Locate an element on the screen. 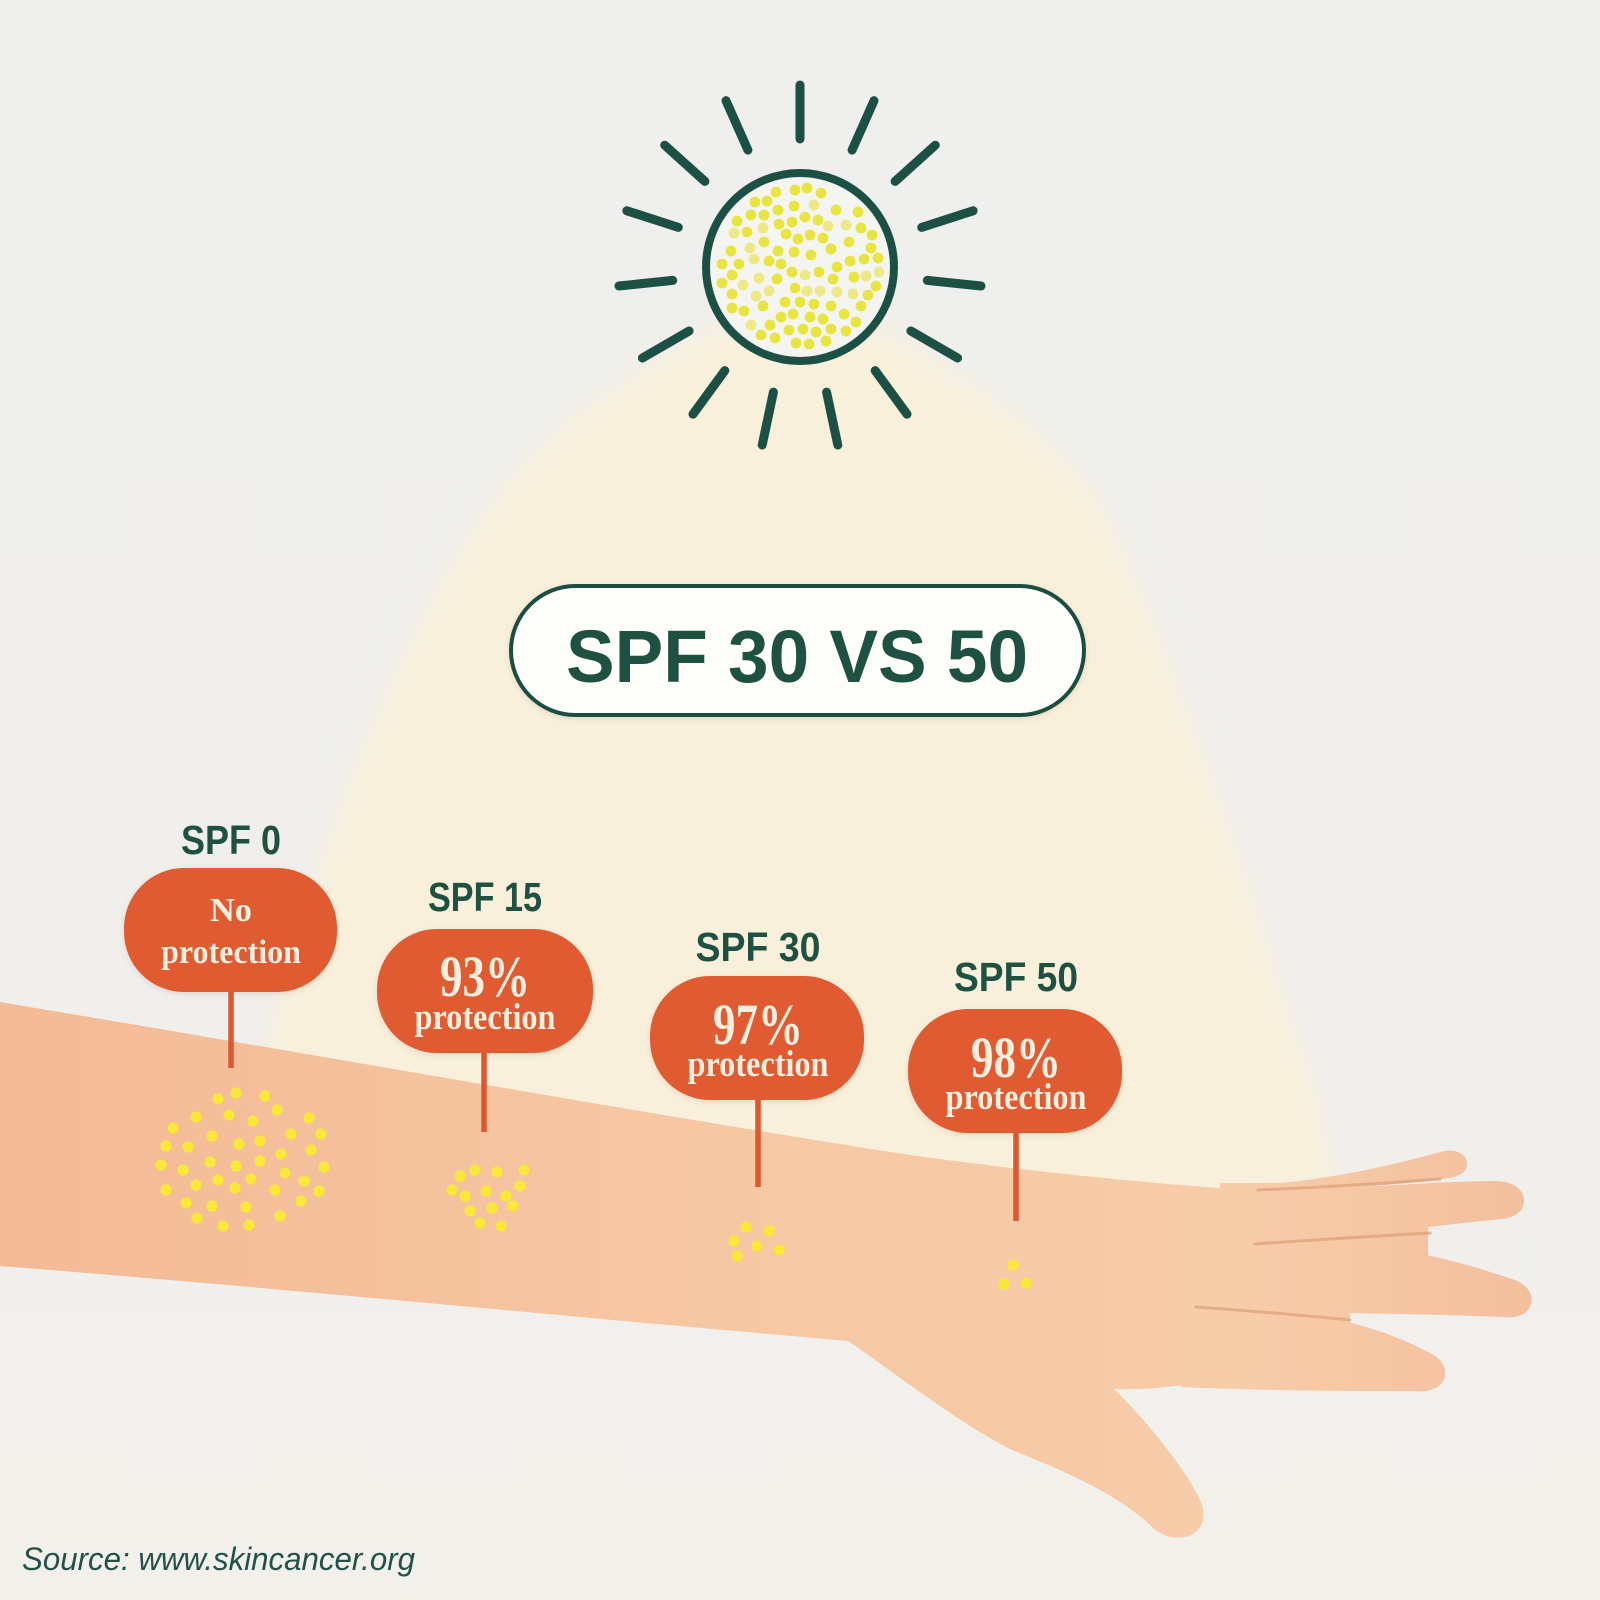 This screenshot has height=1600, width=1600. svg-text: SPF 30 is located at coordinates (758, 947).